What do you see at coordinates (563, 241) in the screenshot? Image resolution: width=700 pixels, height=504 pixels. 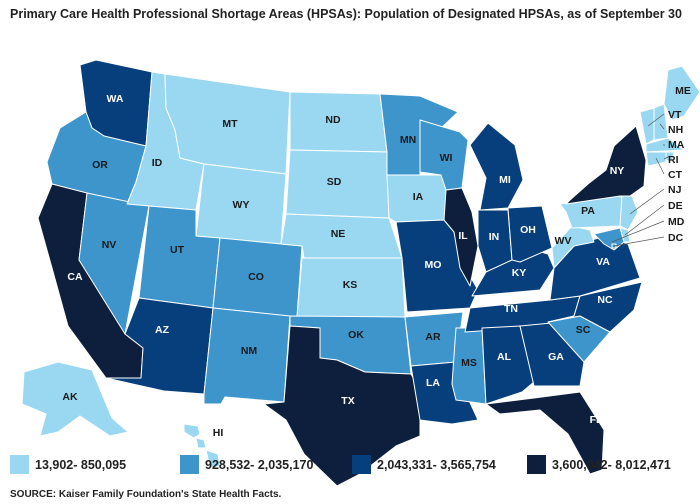 I see `state-label-wv: WV` at bounding box center [563, 241].